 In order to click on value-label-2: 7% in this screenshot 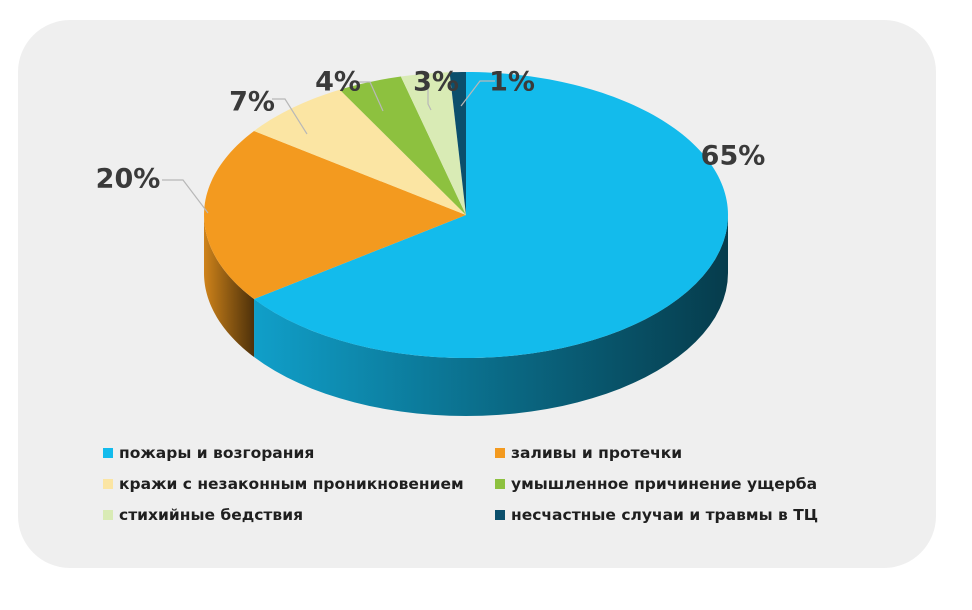, I will do `click(252, 102)`.